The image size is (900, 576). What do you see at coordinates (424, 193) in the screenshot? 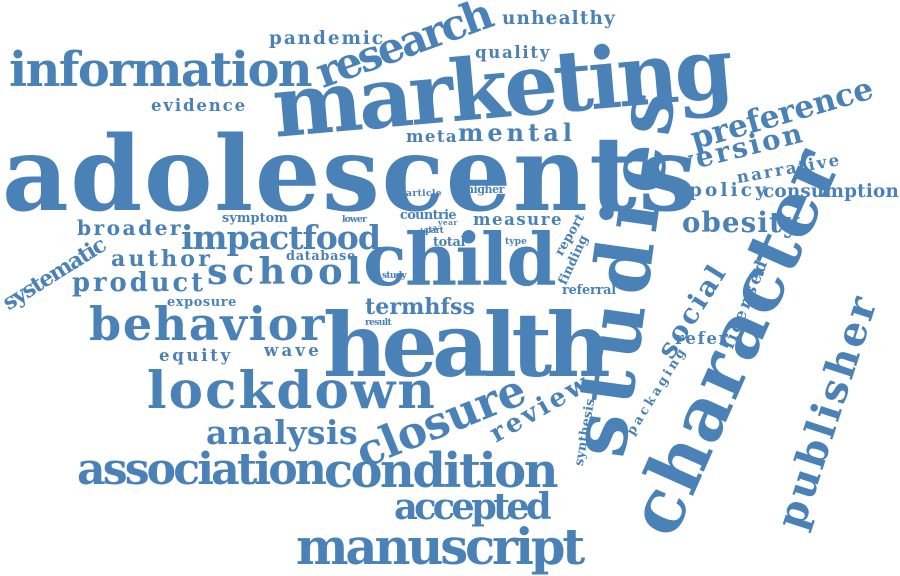
I see `word-article: article` at bounding box center [424, 193].